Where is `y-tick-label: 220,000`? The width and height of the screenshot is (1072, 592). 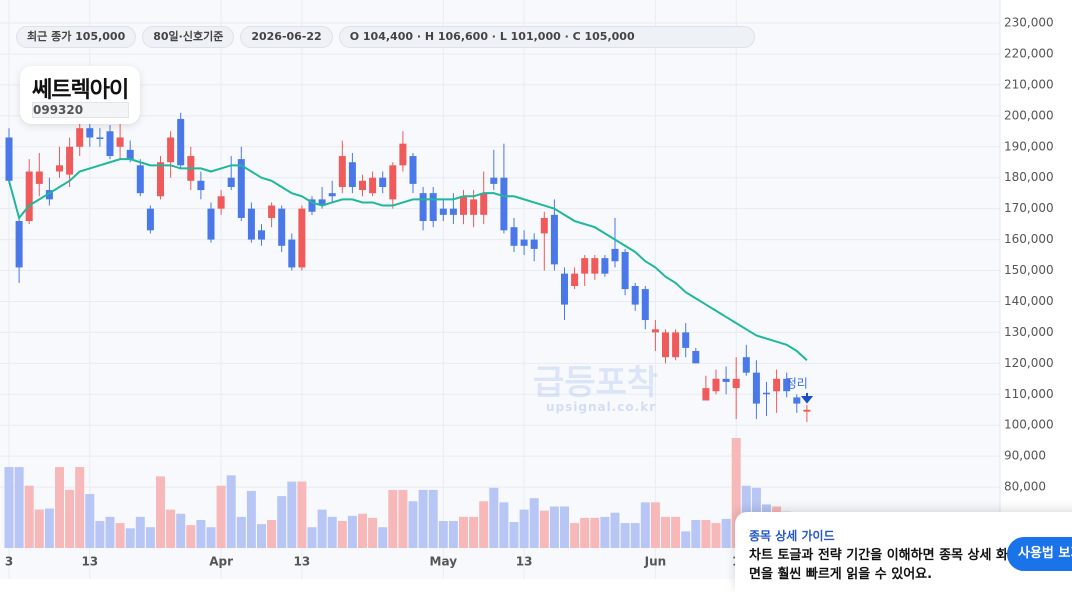
y-tick-label: 220,000 is located at coordinates (1029, 53).